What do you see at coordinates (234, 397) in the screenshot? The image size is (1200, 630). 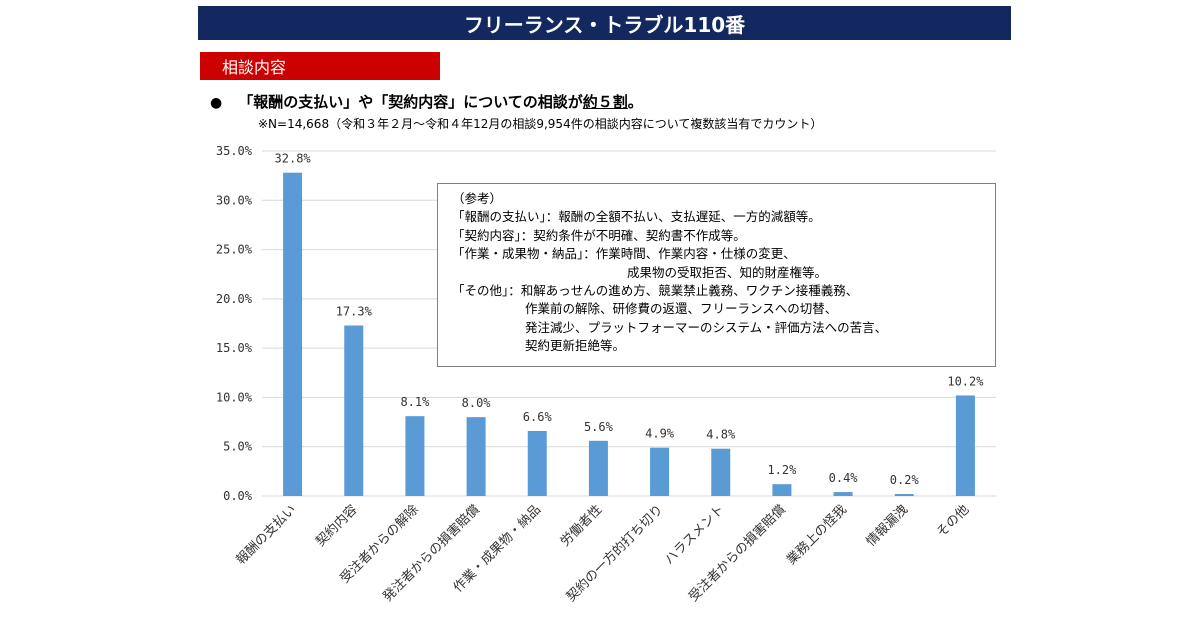 I see `y-tick-label: 10.0%` at bounding box center [234, 397].